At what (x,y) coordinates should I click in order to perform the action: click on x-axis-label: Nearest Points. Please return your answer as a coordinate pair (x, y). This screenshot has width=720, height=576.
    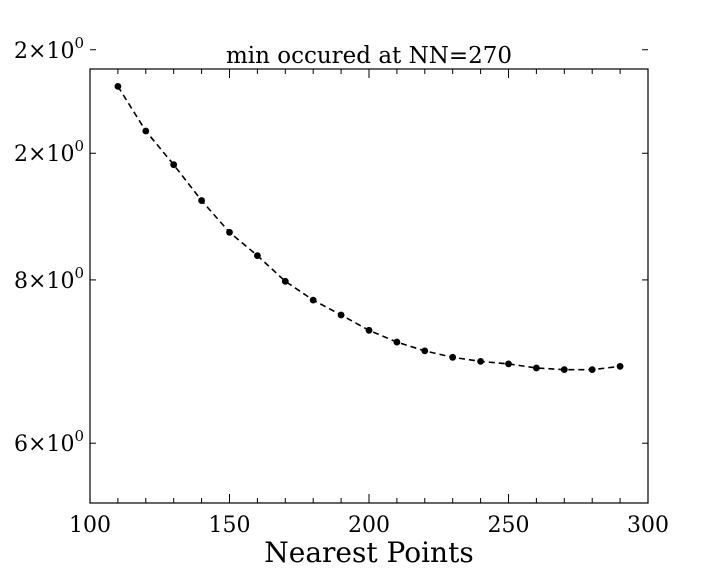
    Looking at the image, I should click on (368, 552).